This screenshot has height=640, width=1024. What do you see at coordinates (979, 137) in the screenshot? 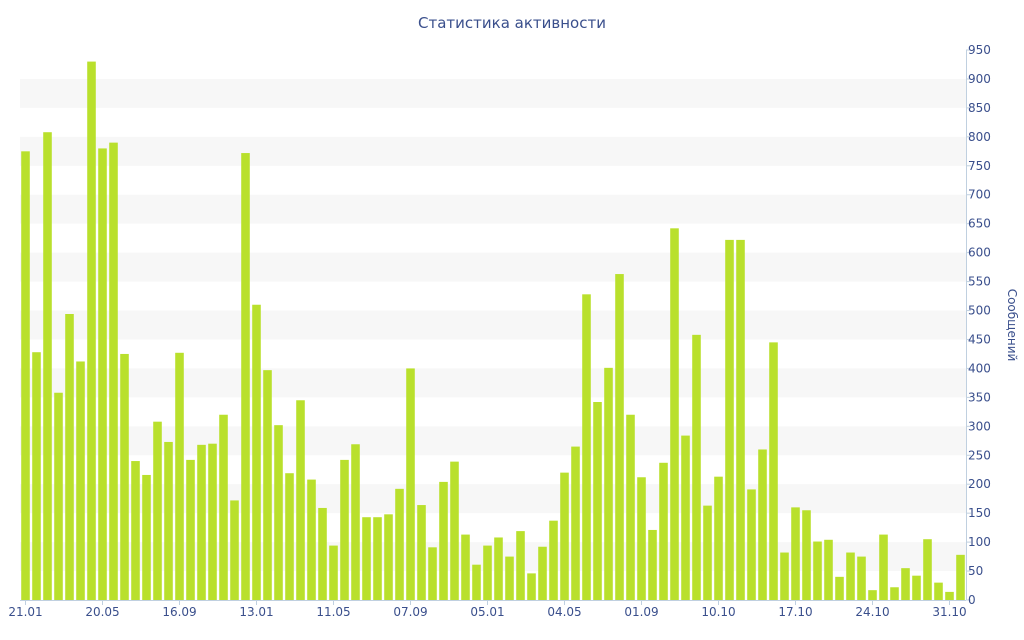
I see `y-tick-label: 800` at bounding box center [979, 137].